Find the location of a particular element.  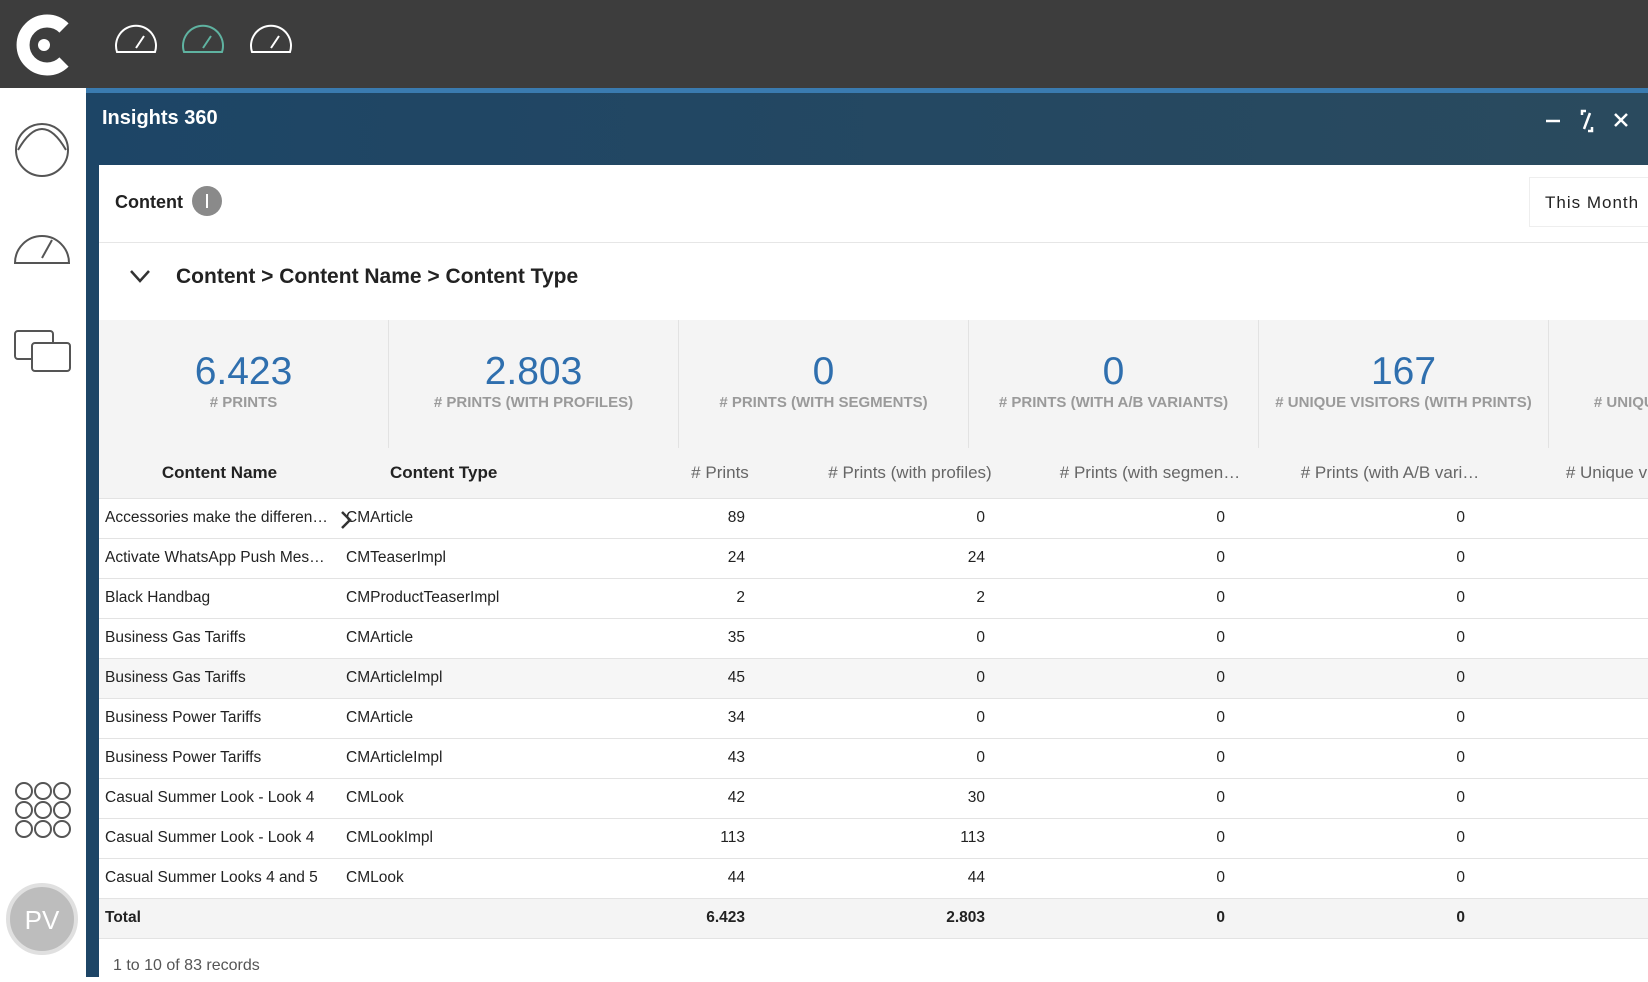

kpi-card: 0 # PRINTS (WITH SEGMENTS) is located at coordinates (824, 384).